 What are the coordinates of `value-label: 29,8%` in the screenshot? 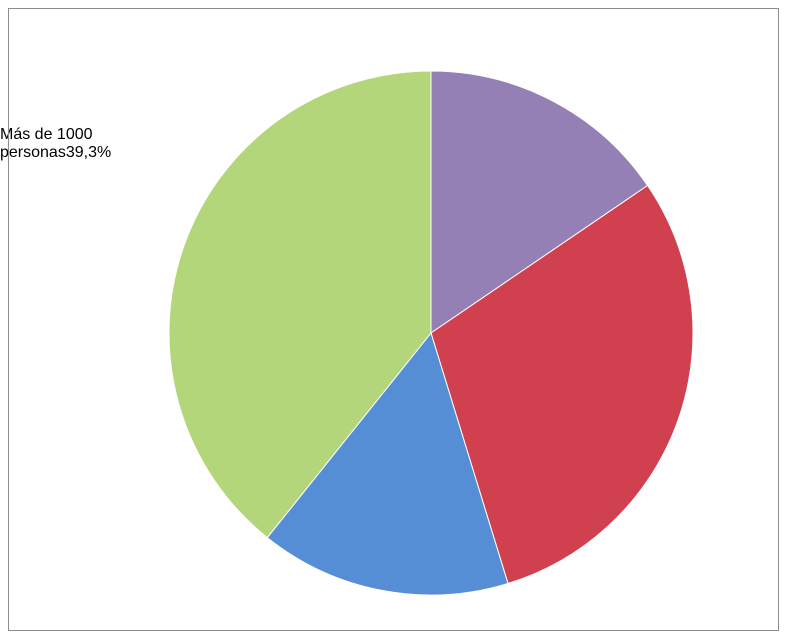 It's located at (88, 62).